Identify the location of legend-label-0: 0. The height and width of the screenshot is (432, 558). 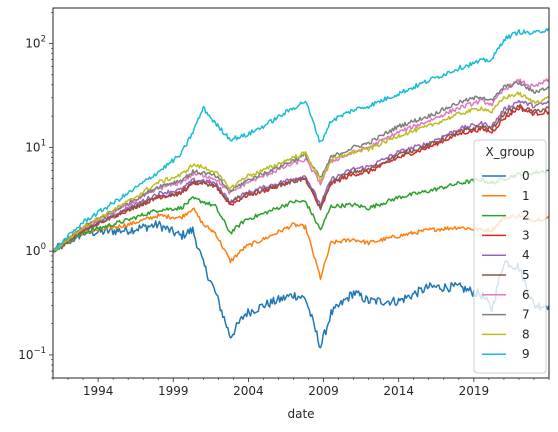
(526, 176).